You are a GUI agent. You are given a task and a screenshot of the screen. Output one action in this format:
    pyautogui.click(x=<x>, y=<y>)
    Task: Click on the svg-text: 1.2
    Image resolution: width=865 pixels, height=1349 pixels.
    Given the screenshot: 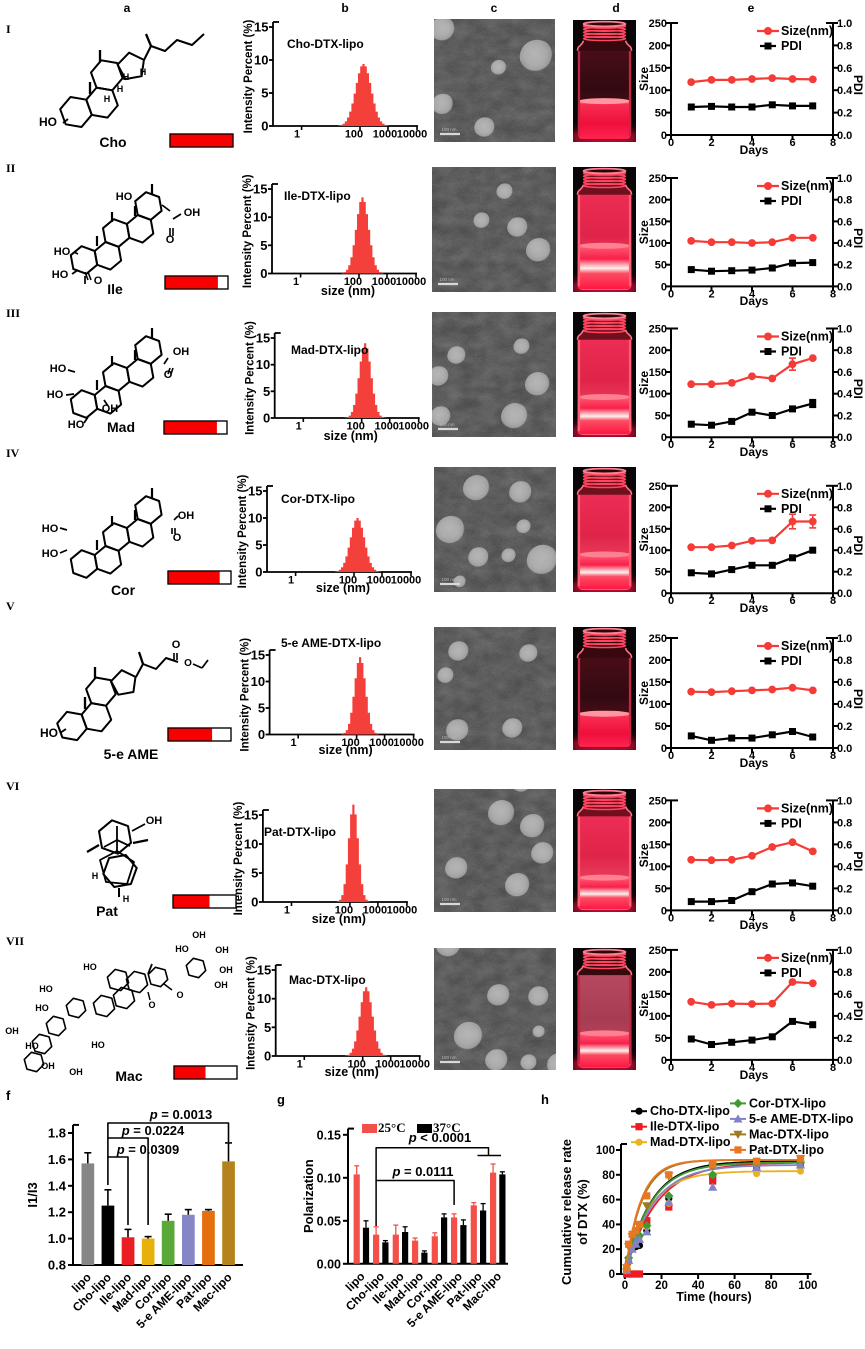 What is the action you would take?
    pyautogui.click(x=57, y=1212)
    